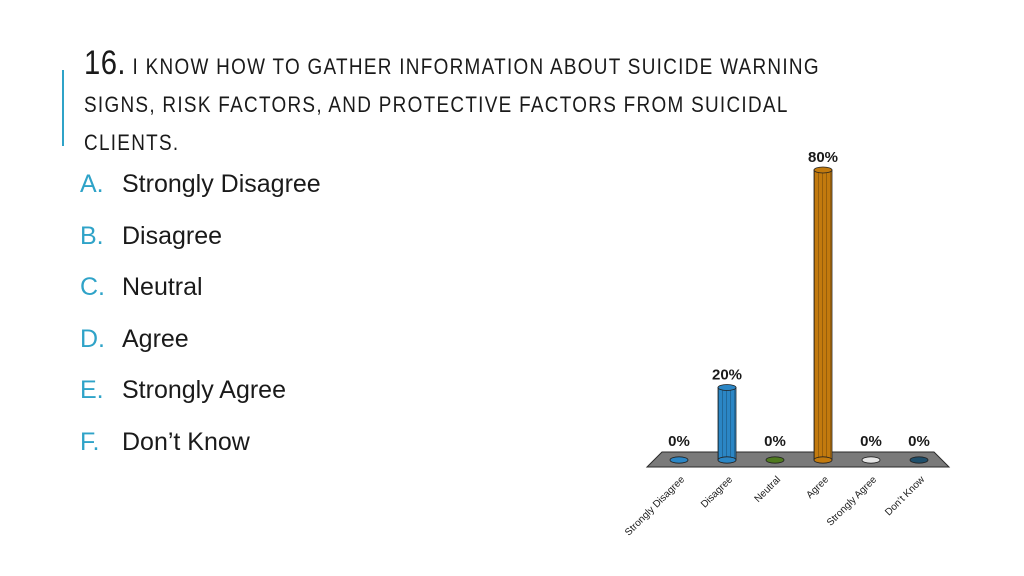 The height and width of the screenshot is (576, 1024). Describe the element at coordinates (92, 184) in the screenshot. I see `option-letter: A.` at that location.